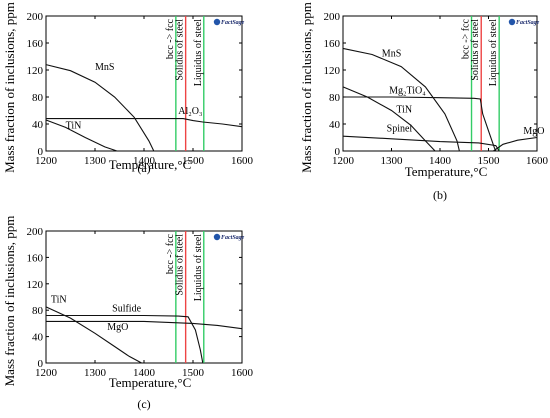 This screenshot has height=418, width=550. Describe the element at coordinates (93, 335) in the screenshot. I see `panel-3-series-tin` at that location.